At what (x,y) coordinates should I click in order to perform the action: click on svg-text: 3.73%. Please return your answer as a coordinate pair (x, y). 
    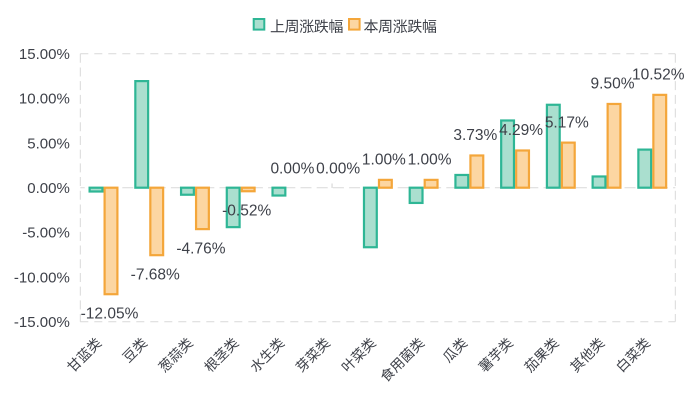
    Looking at the image, I should click on (475, 135).